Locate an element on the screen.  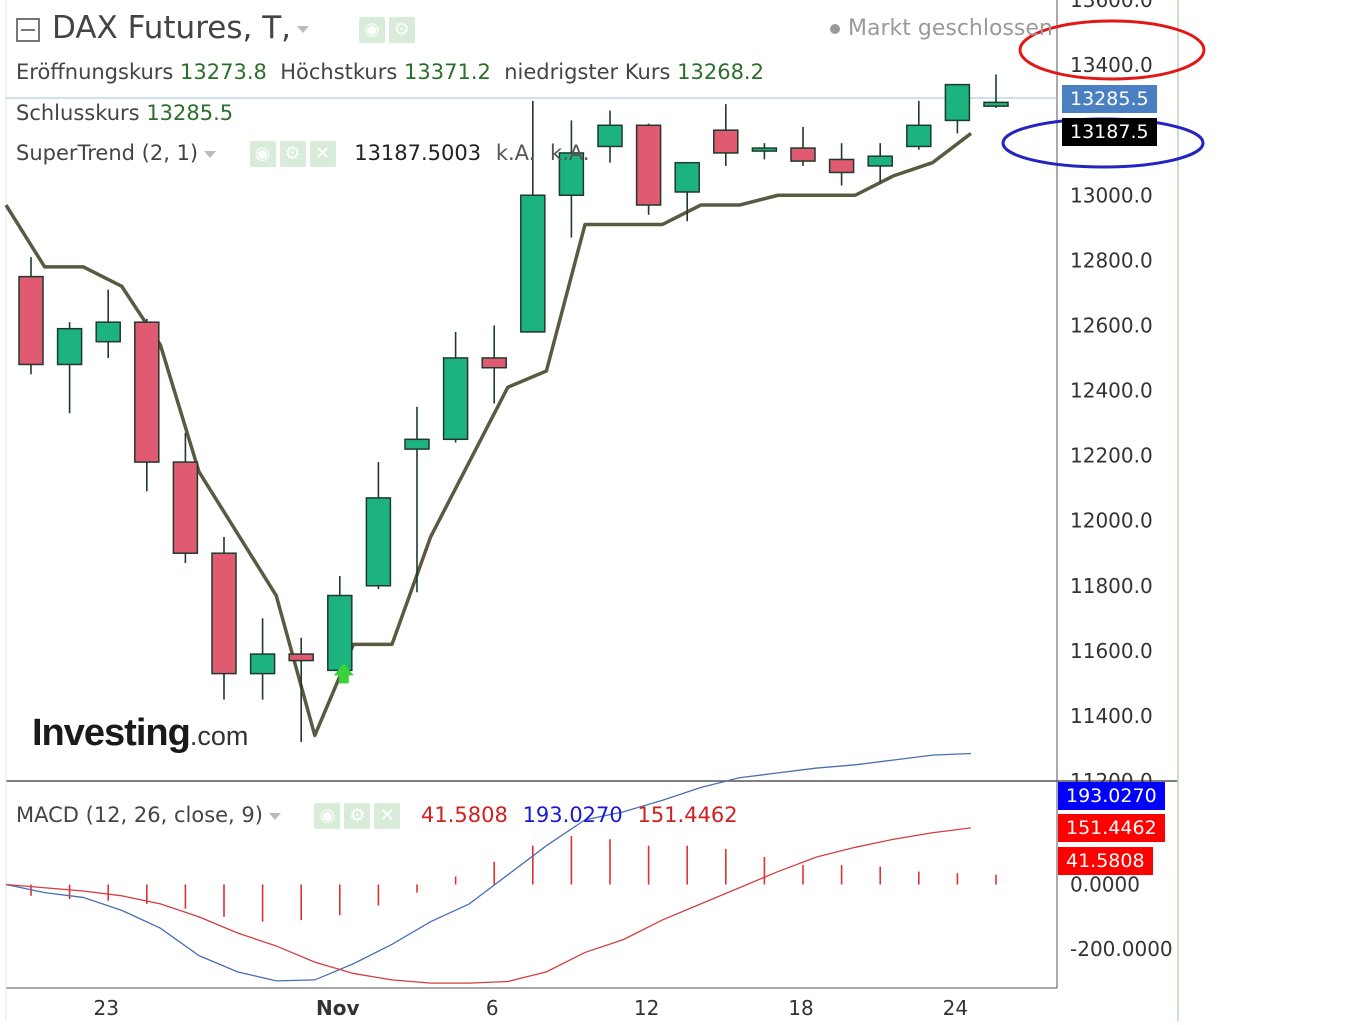
price-tick-label-7: 12000.0 is located at coordinates (1111, 521).